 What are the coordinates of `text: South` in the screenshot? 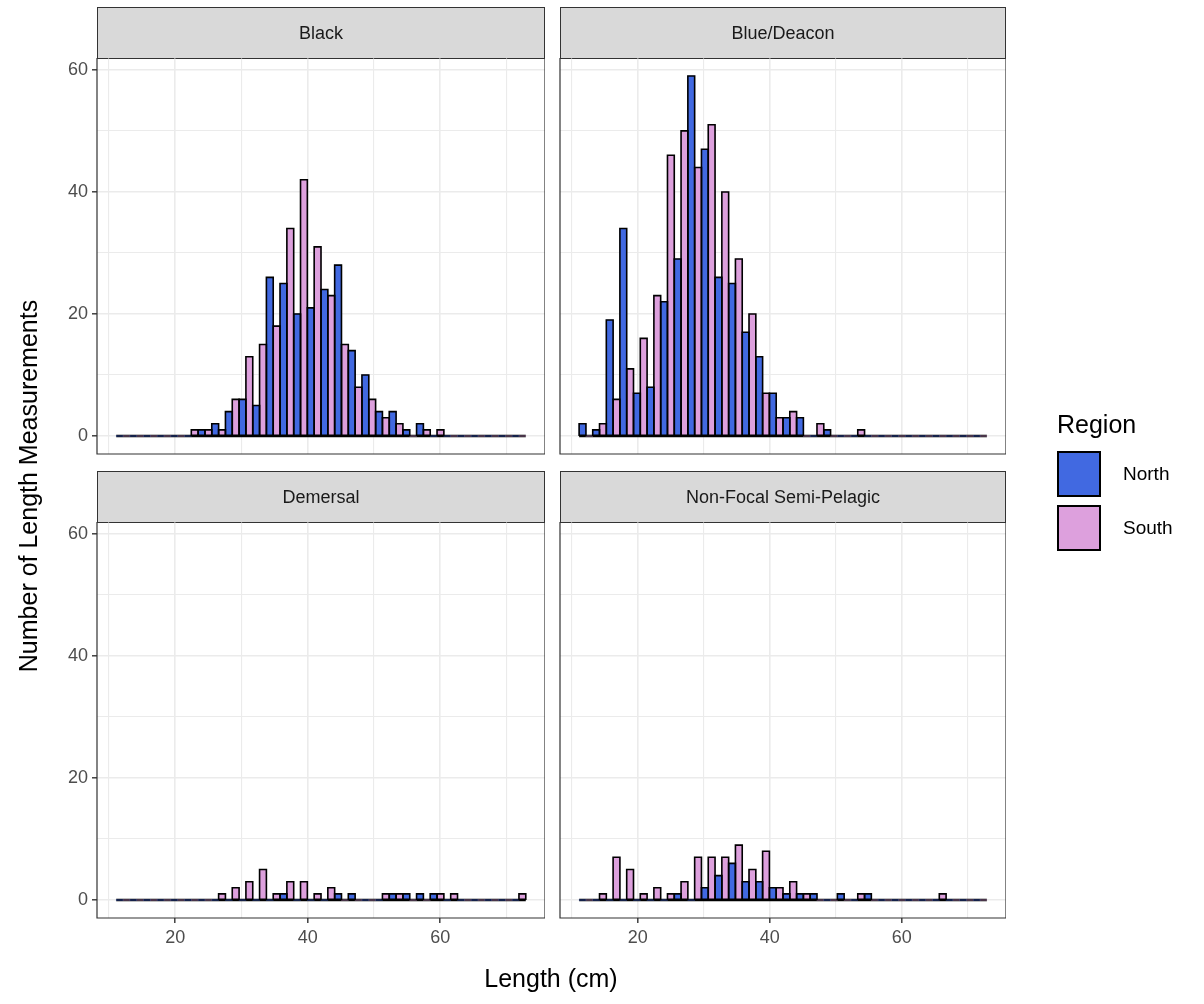 It's located at (1148, 528).